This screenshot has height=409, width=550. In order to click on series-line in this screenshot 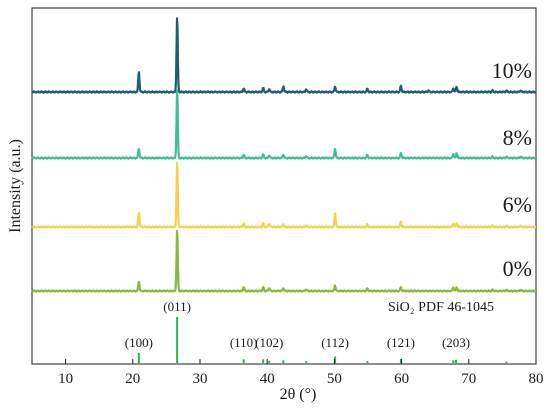, I will do `click(284, 261)`.